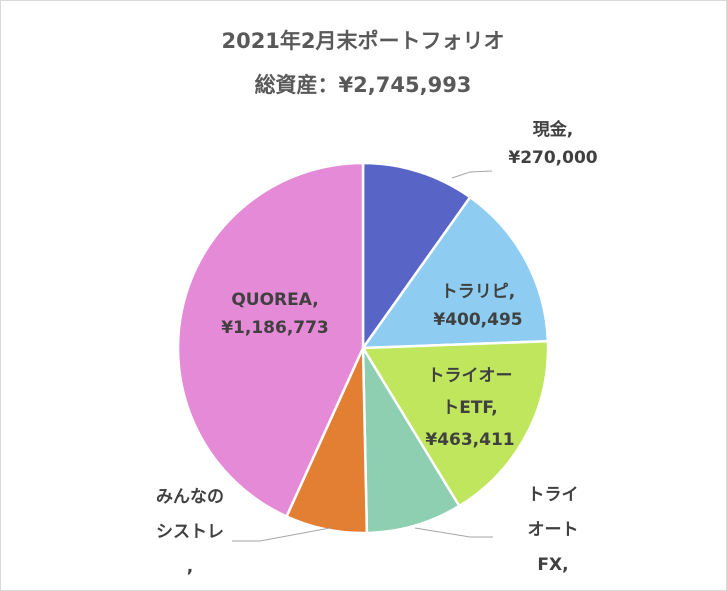 Image resolution: width=727 pixels, height=591 pixels. What do you see at coordinates (363, 85) in the screenshot?
I see `chart-subtitle: 総資産：¥2,745,993` at bounding box center [363, 85].